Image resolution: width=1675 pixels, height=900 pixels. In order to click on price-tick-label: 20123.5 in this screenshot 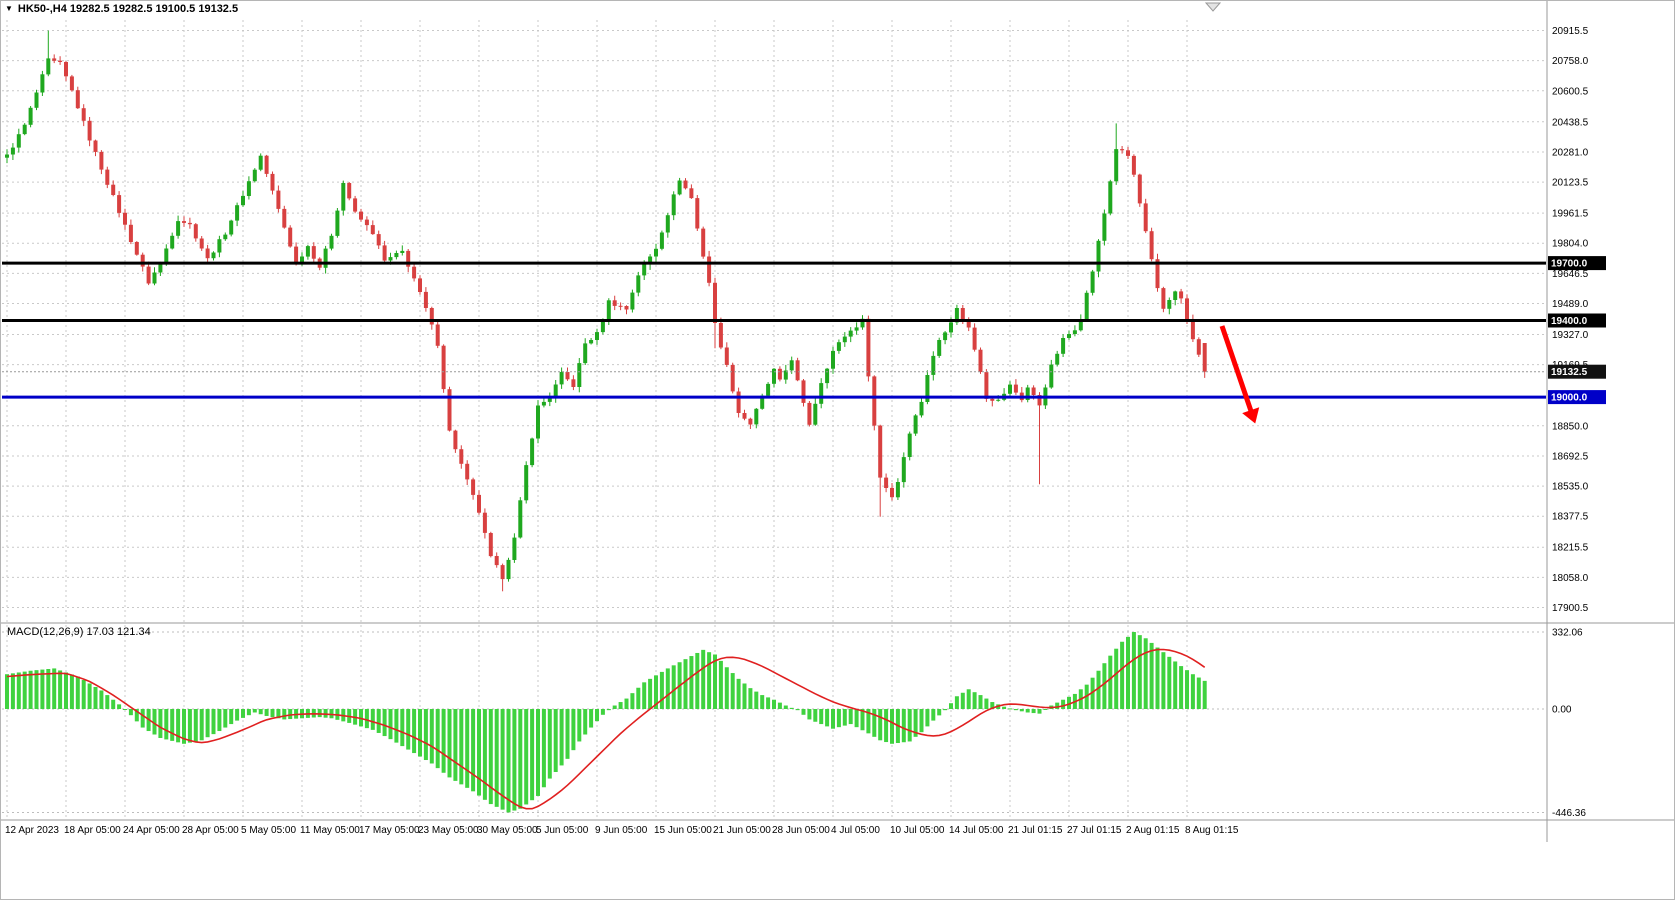, I will do `click(1570, 183)`.